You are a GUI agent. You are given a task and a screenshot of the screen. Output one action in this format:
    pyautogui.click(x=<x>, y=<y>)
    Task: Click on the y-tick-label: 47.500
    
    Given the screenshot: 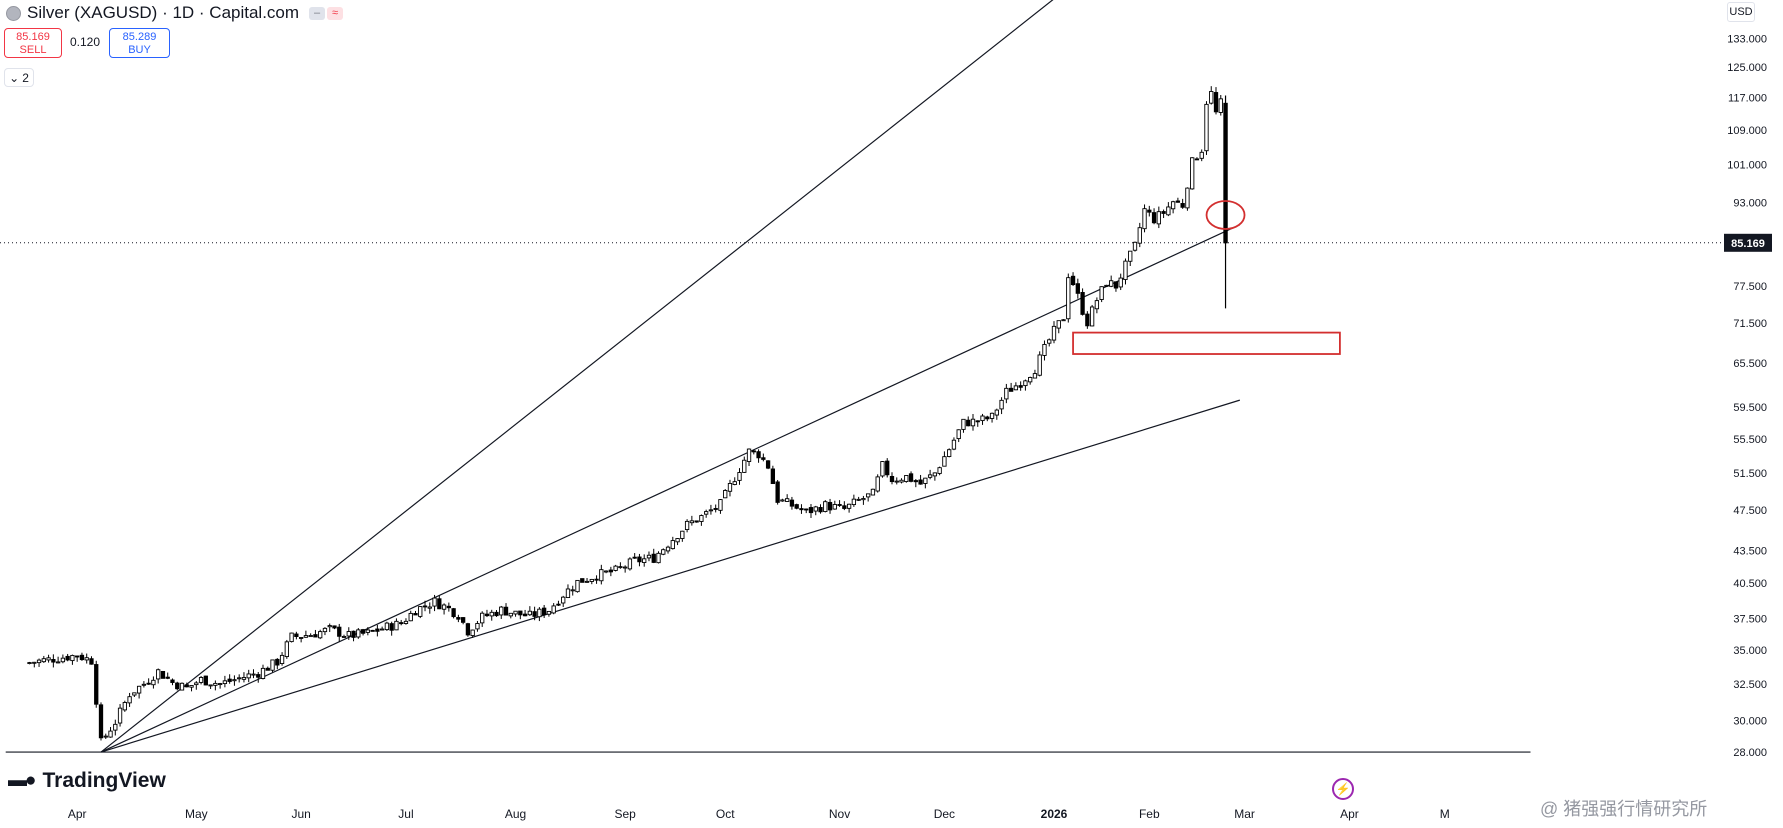 What is the action you would take?
    pyautogui.click(x=1750, y=511)
    